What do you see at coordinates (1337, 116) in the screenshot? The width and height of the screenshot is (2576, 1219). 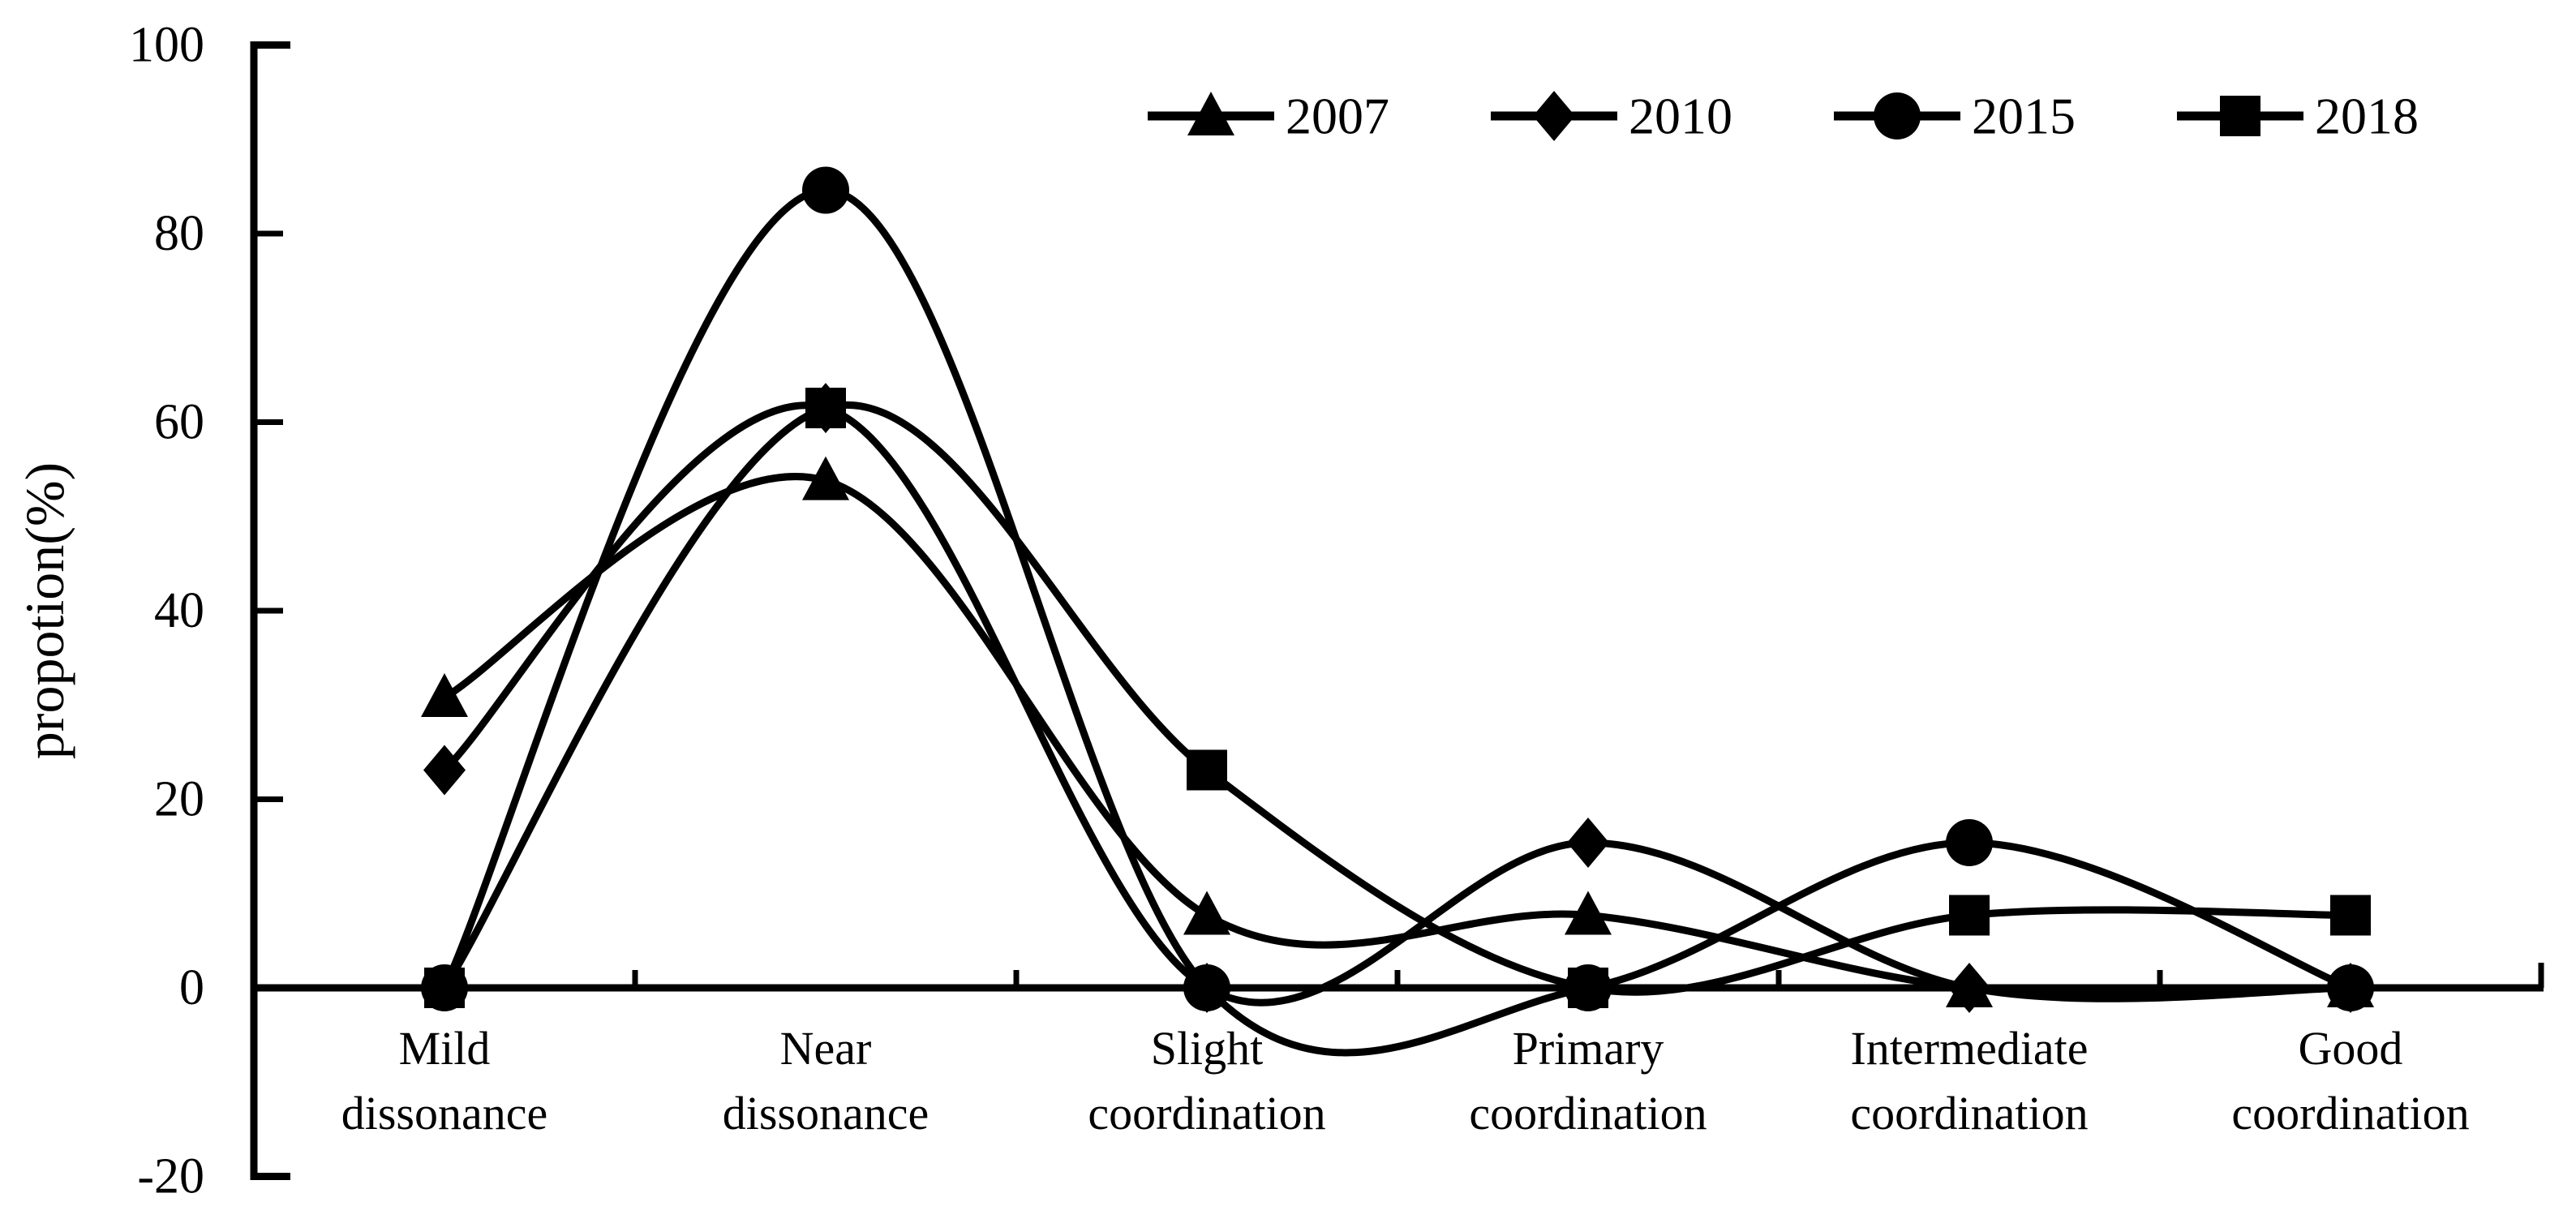 I see `legend-label: 2007` at bounding box center [1337, 116].